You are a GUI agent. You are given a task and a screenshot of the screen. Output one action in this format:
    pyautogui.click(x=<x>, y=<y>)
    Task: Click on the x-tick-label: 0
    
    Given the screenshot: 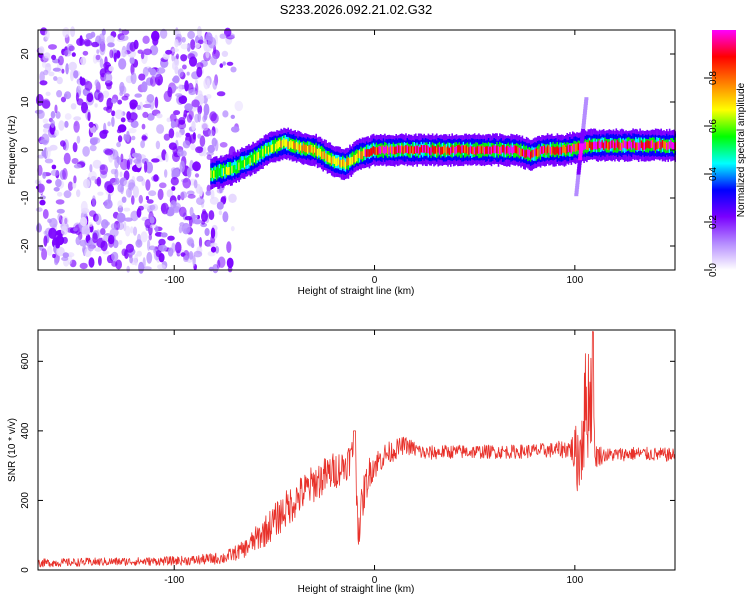 What is the action you would take?
    pyautogui.click(x=375, y=280)
    